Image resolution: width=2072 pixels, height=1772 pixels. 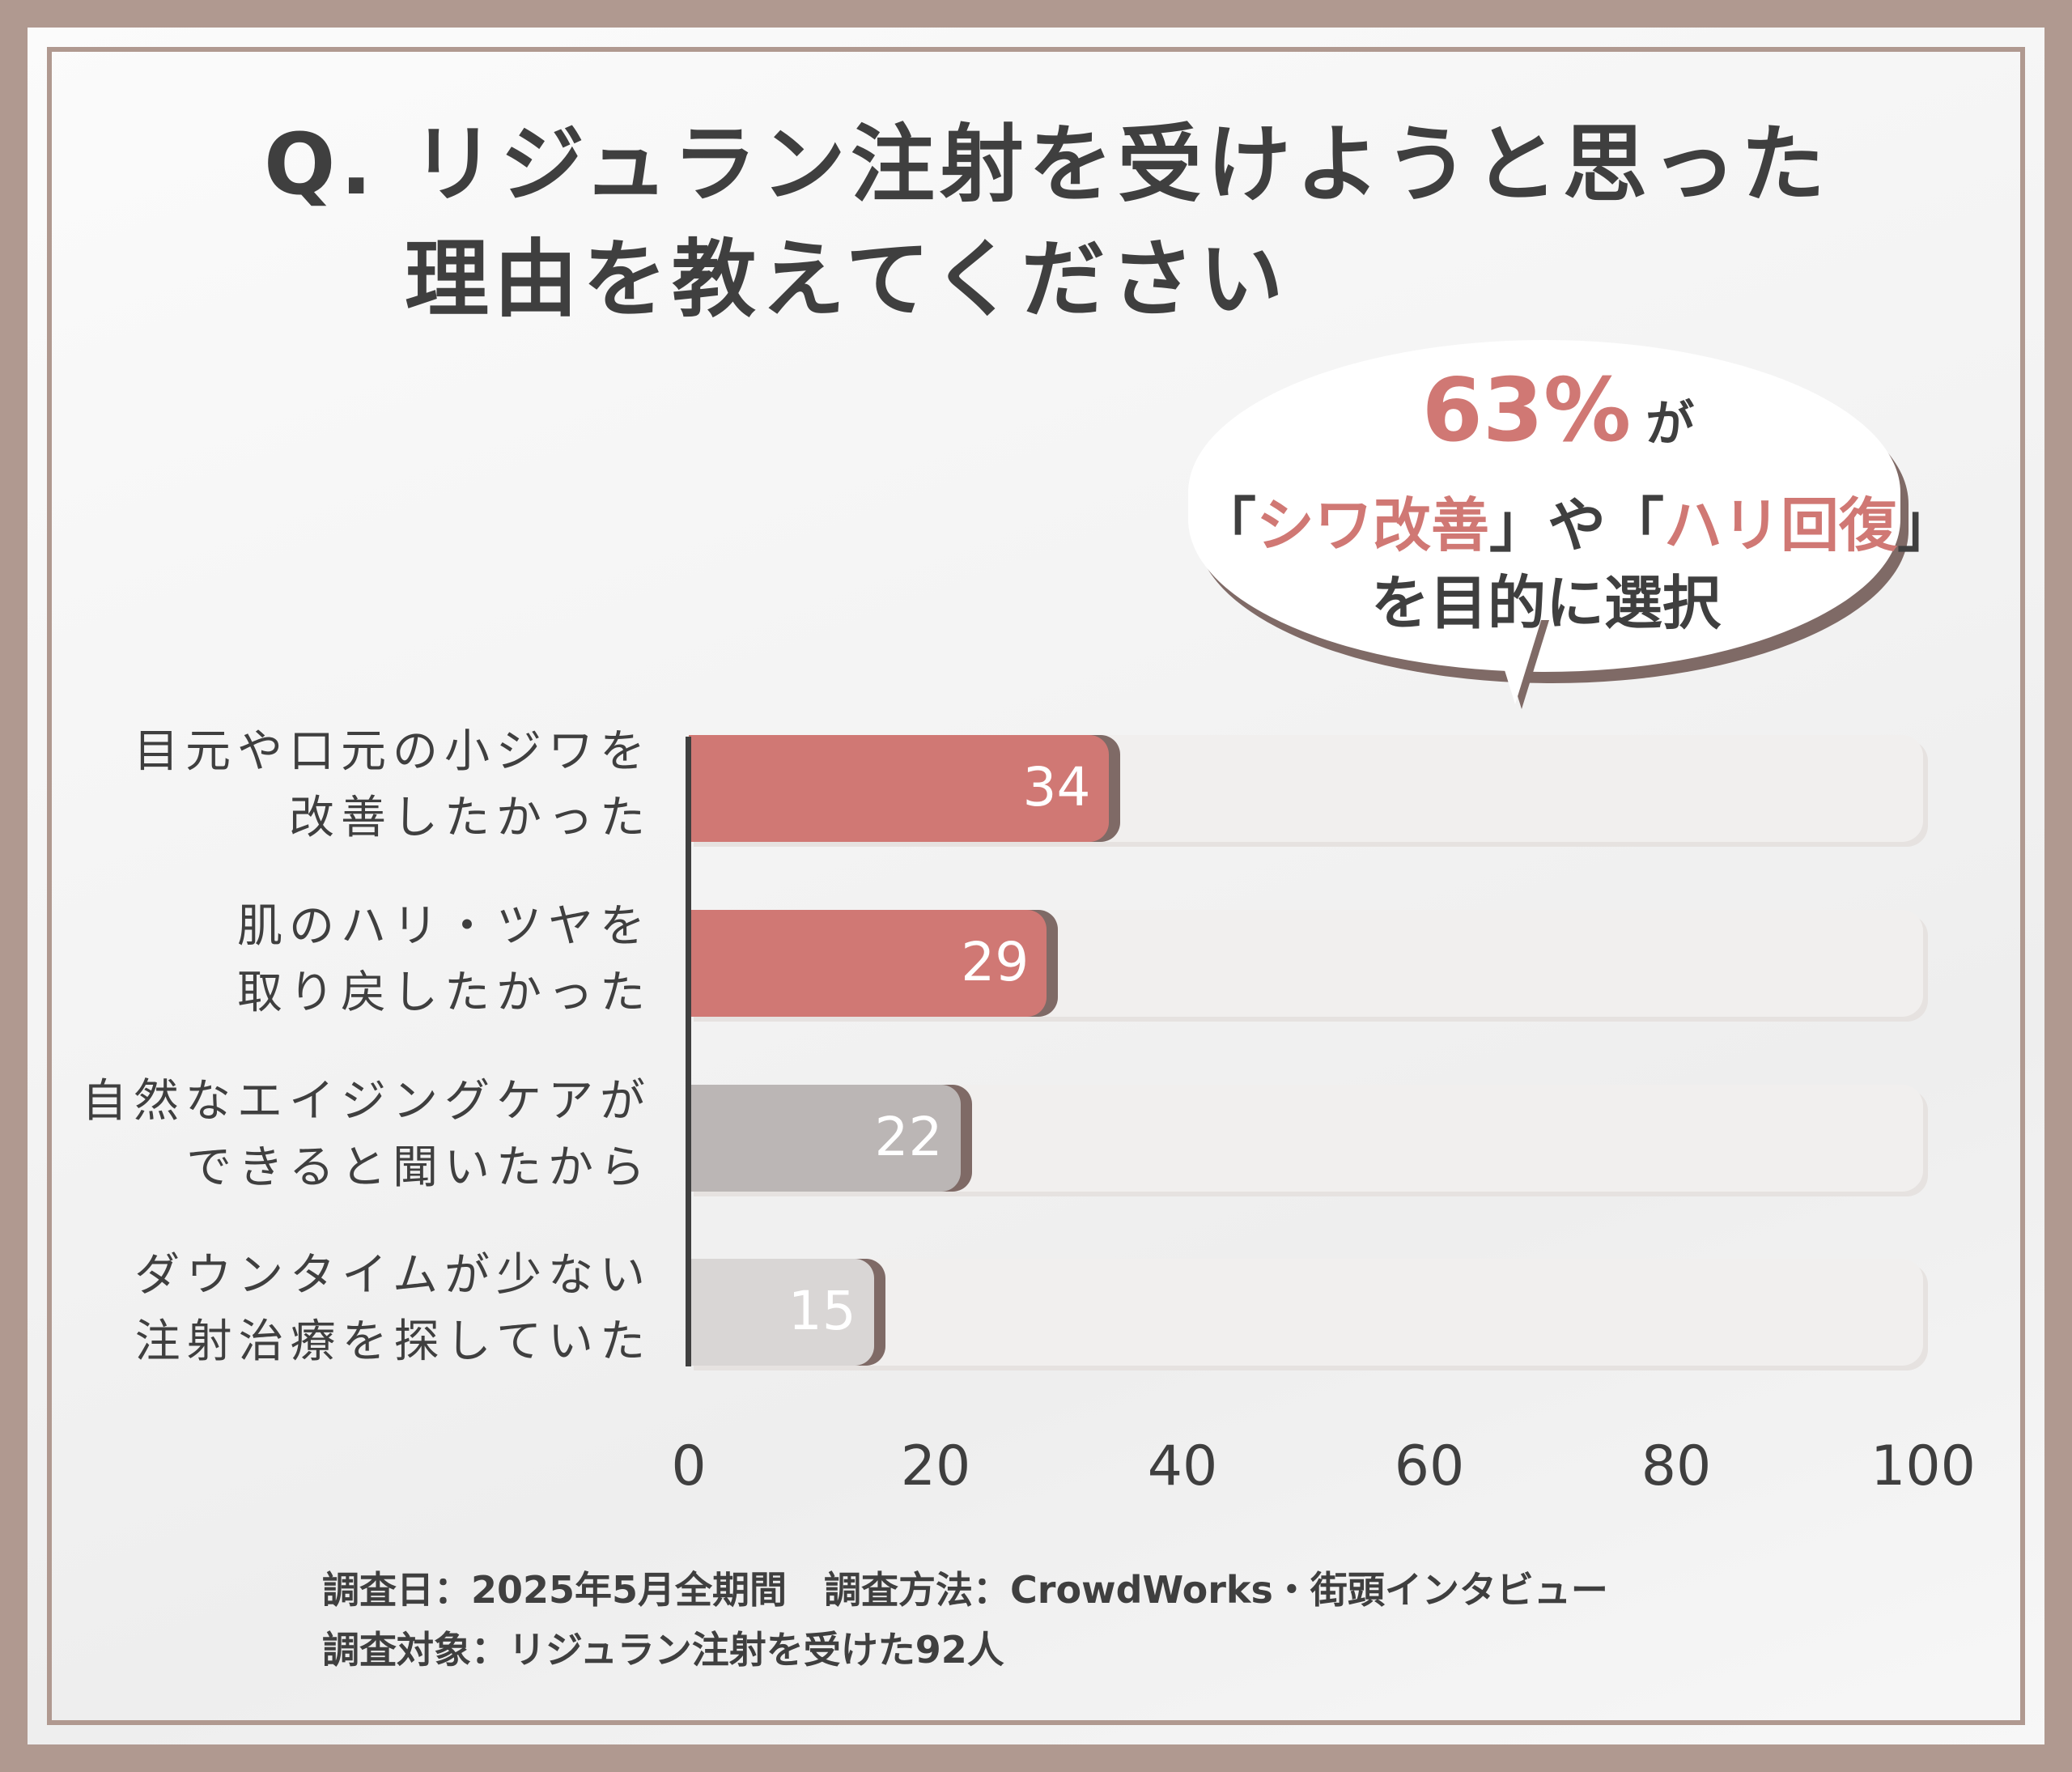 What do you see at coordinates (393, 786) in the screenshot?
I see `category-label: 目元や口元の小ジワを改善したかった` at bounding box center [393, 786].